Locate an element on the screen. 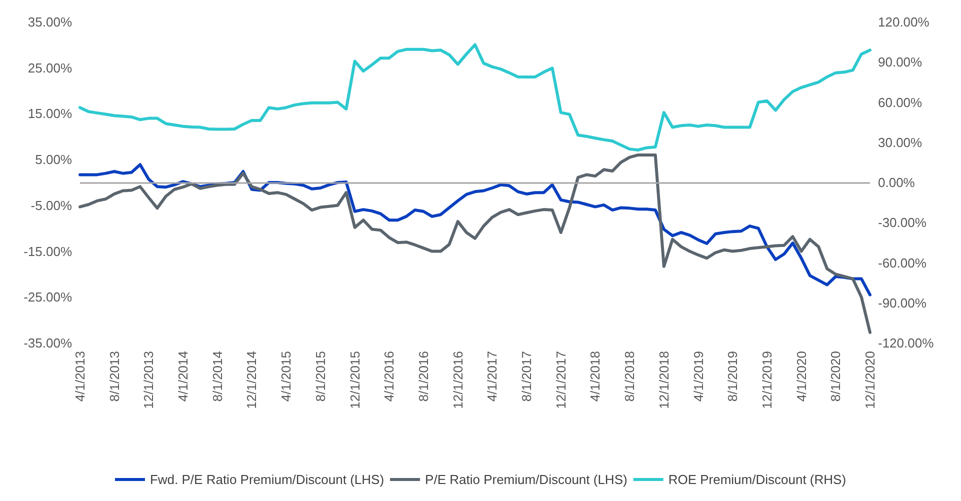 This screenshot has width=961, height=501. x-tick-label: 4/1/2014 is located at coordinates (183, 376).